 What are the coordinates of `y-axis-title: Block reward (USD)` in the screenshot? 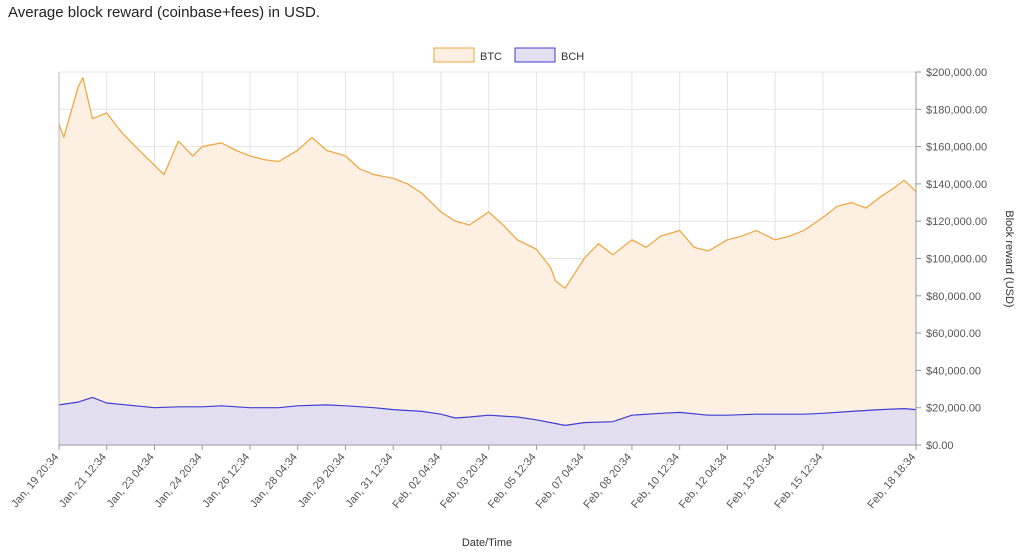 It's located at (1009, 258).